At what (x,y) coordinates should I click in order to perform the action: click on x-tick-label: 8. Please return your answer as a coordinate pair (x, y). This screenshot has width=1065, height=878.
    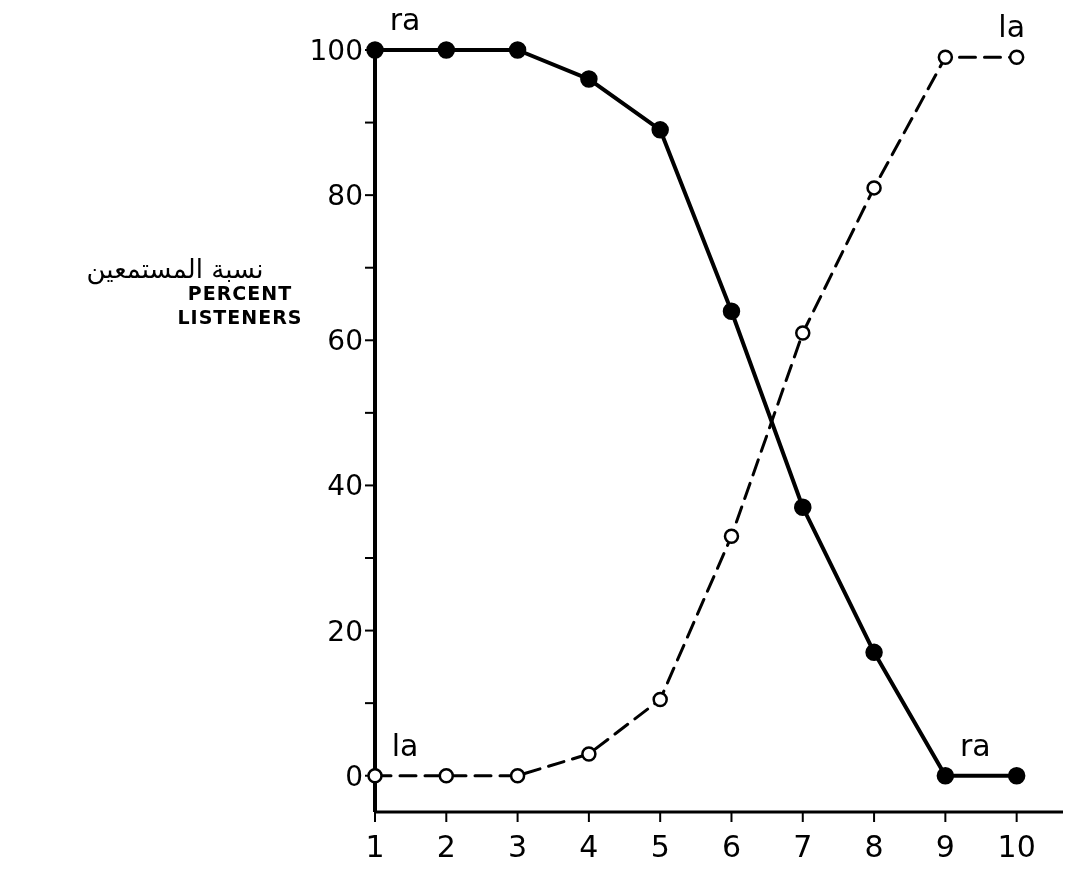
    Looking at the image, I should click on (874, 846).